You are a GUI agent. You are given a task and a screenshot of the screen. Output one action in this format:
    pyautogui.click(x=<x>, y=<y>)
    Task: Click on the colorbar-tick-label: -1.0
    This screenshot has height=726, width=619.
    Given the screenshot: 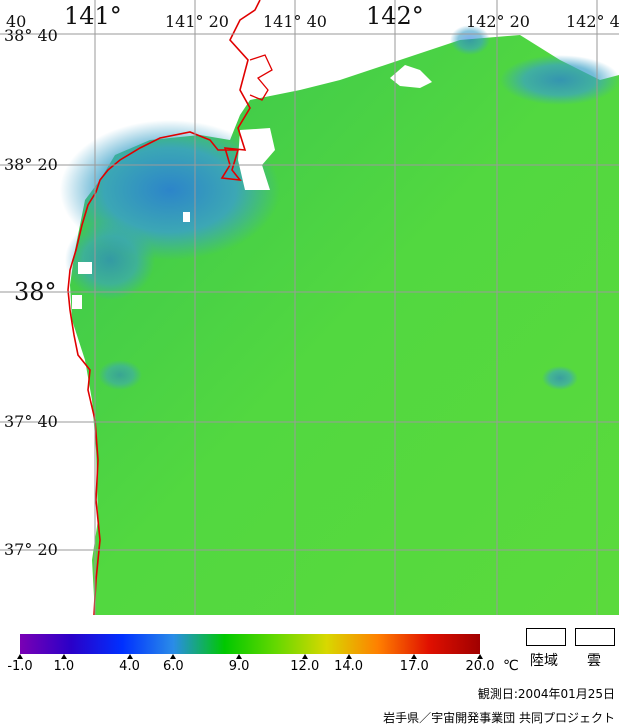 What is the action you would take?
    pyautogui.click(x=20, y=666)
    